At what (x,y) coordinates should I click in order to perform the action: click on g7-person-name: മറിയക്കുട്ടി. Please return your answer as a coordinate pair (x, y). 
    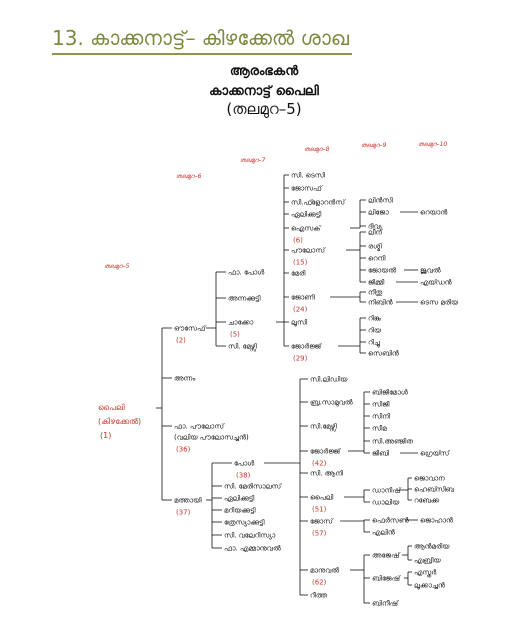
    Looking at the image, I should click on (240, 511).